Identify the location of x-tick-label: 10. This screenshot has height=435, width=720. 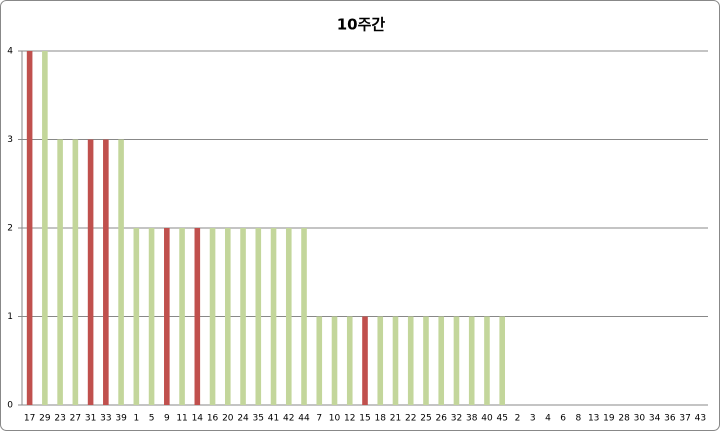
(335, 419).